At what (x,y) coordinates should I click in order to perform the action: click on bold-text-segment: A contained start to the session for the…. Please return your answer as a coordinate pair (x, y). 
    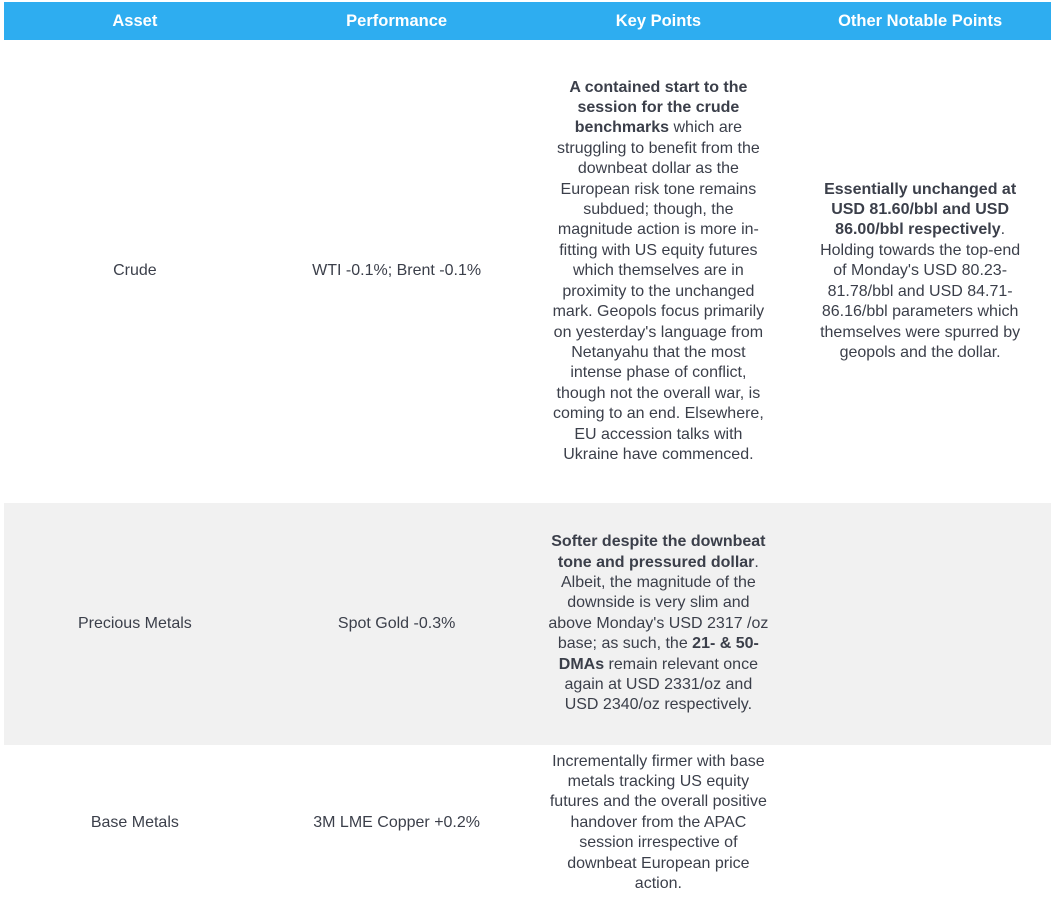
    Looking at the image, I should click on (658, 107).